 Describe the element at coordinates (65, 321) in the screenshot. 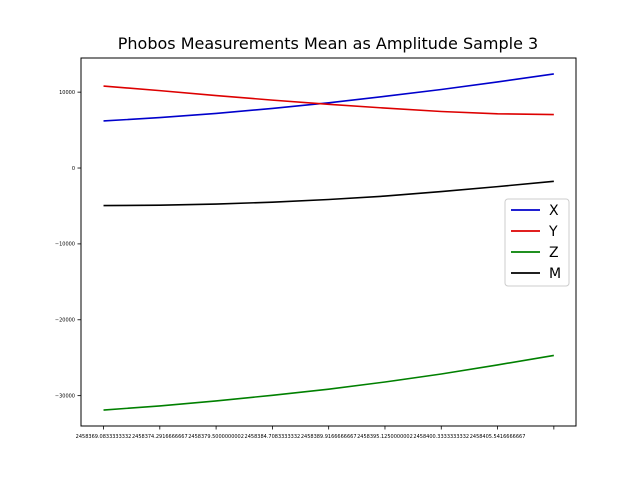

I see `y-tick-label: −20000` at that location.